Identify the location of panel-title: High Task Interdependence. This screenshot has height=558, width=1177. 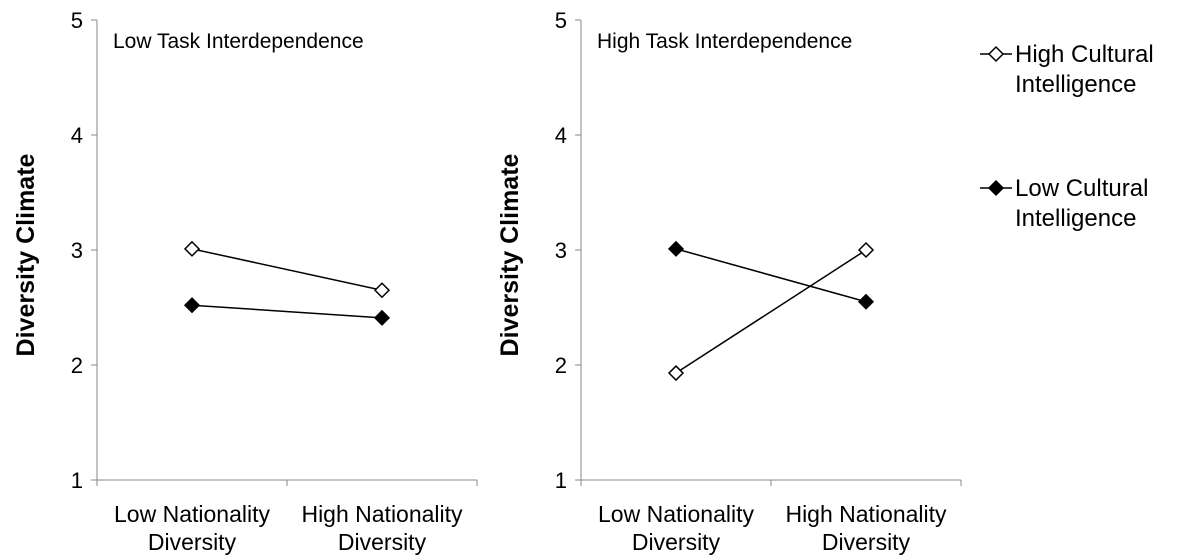
(724, 41).